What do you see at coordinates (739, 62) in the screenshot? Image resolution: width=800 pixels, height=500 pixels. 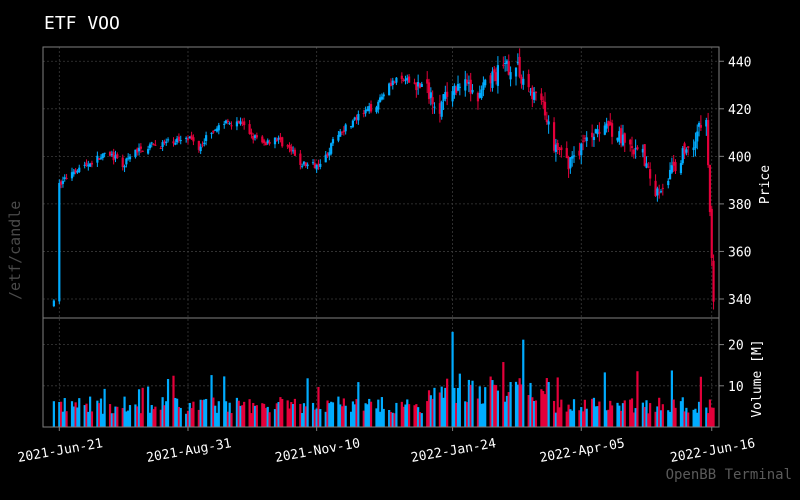 I see `price-tick-label: 440` at bounding box center [739, 62].